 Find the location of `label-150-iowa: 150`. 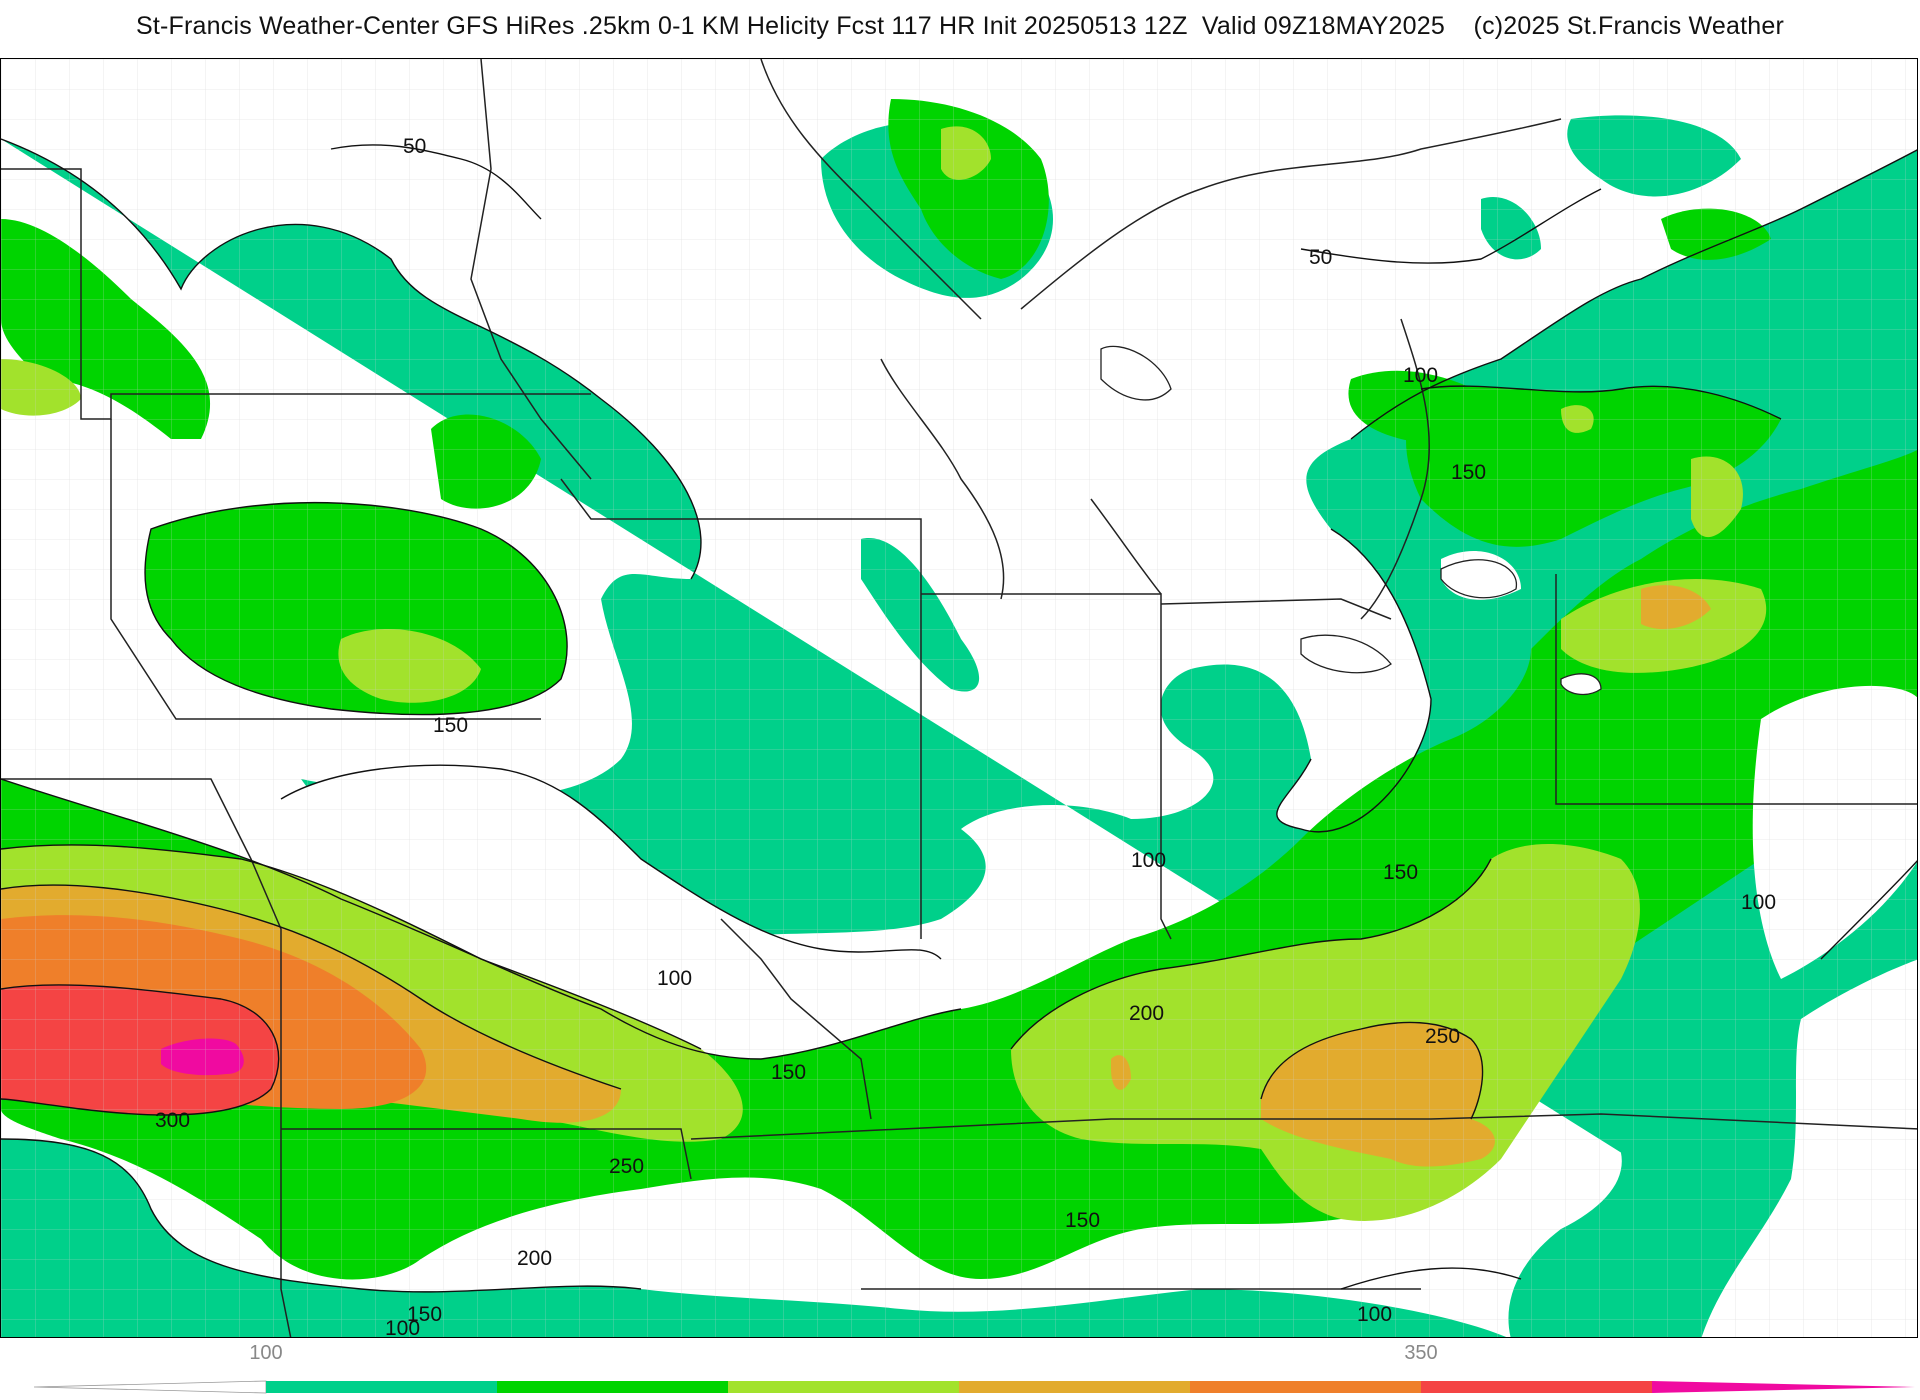

label-150-iowa: 150 is located at coordinates (450, 725).